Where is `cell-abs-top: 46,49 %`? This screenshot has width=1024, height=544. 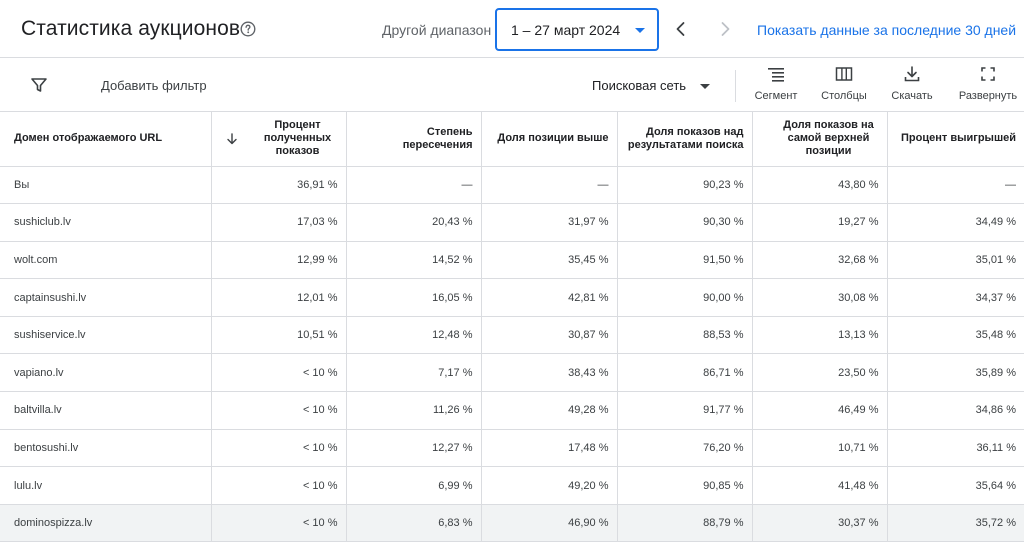 cell-abs-top: 46,49 % is located at coordinates (820, 410).